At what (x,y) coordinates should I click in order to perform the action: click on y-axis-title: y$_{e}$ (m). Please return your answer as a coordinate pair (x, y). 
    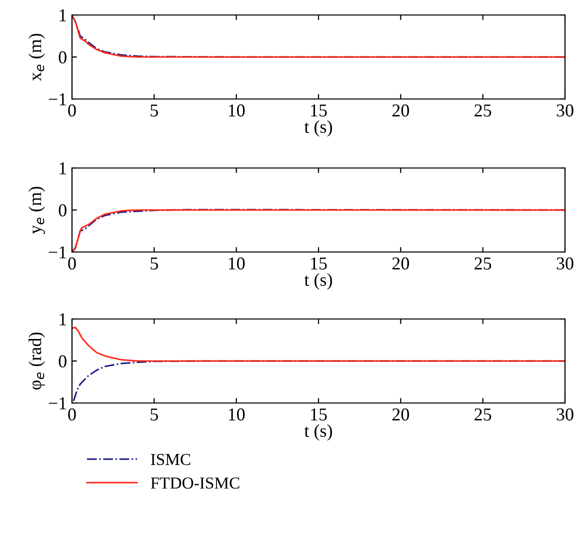
    Looking at the image, I should click on (36, 210).